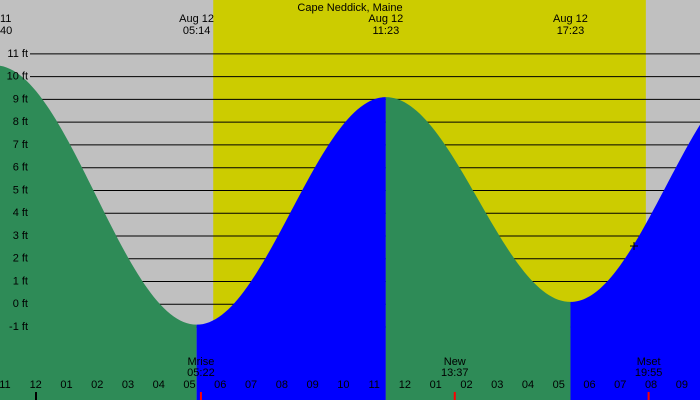  Describe the element at coordinates (6, 31) in the screenshot. I see `extreme-time: 40` at that location.